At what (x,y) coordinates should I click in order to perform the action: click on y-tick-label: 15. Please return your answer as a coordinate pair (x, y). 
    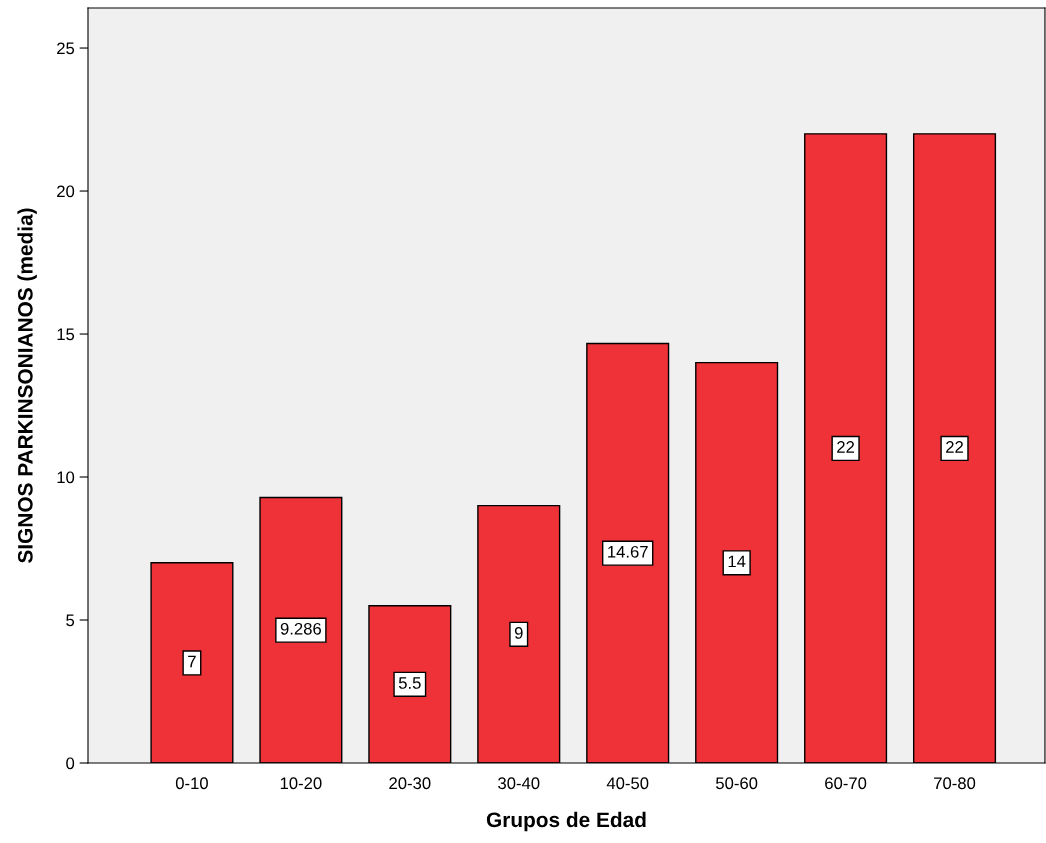
    Looking at the image, I should click on (66, 334).